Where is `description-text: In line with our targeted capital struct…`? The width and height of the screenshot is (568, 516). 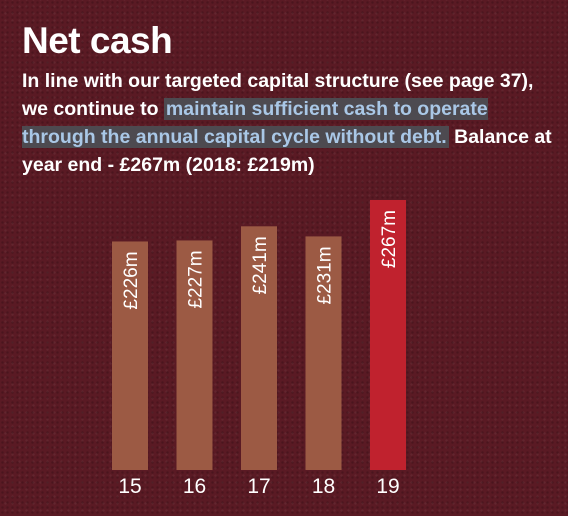 description-text: In line with our targeted capital struct… is located at coordinates (278, 95).